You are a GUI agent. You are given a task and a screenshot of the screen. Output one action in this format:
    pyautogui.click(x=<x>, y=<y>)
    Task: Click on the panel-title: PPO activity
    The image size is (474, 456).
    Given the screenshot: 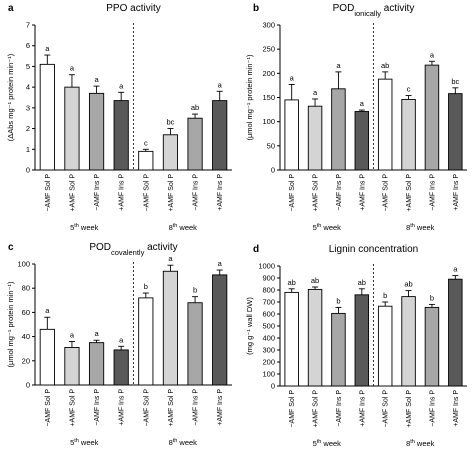 What is the action you would take?
    pyautogui.click(x=133, y=8)
    